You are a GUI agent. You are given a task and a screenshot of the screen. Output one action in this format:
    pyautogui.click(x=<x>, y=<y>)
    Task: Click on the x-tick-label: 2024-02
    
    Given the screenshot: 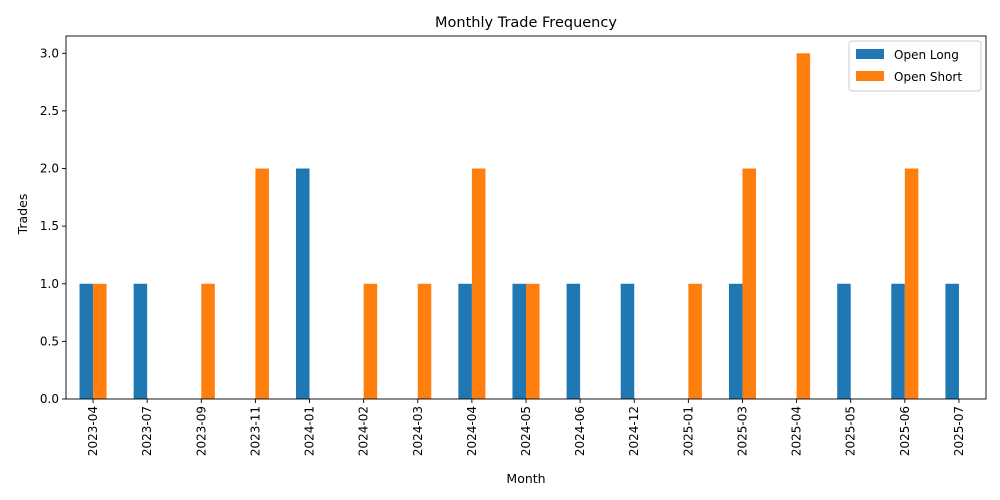 What is the action you would take?
    pyautogui.click(x=364, y=431)
    